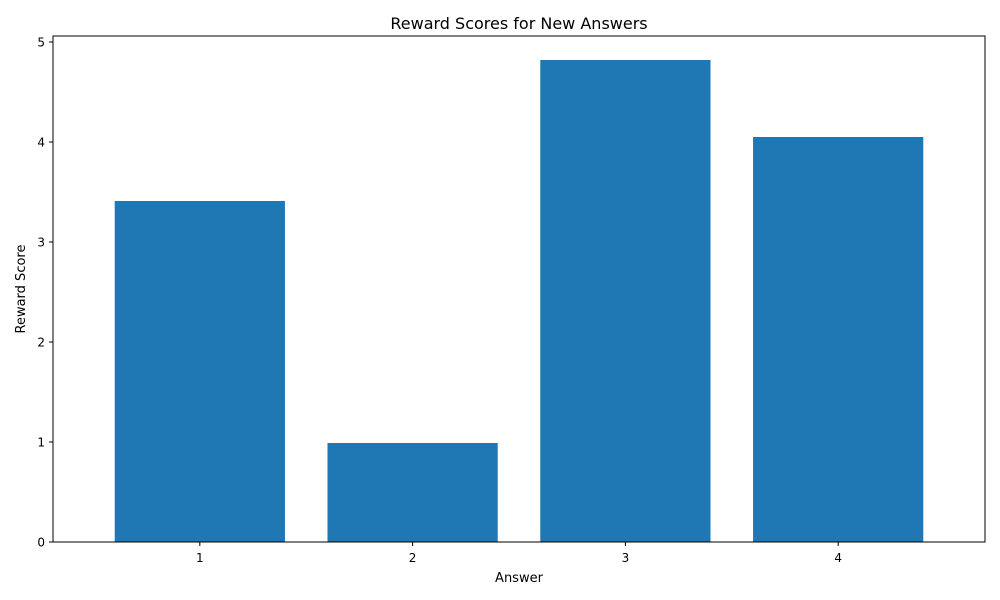 The image size is (1000, 600). Describe the element at coordinates (519, 553) in the screenshot. I see `x-axis-ticks: 1 2 3 4` at that location.